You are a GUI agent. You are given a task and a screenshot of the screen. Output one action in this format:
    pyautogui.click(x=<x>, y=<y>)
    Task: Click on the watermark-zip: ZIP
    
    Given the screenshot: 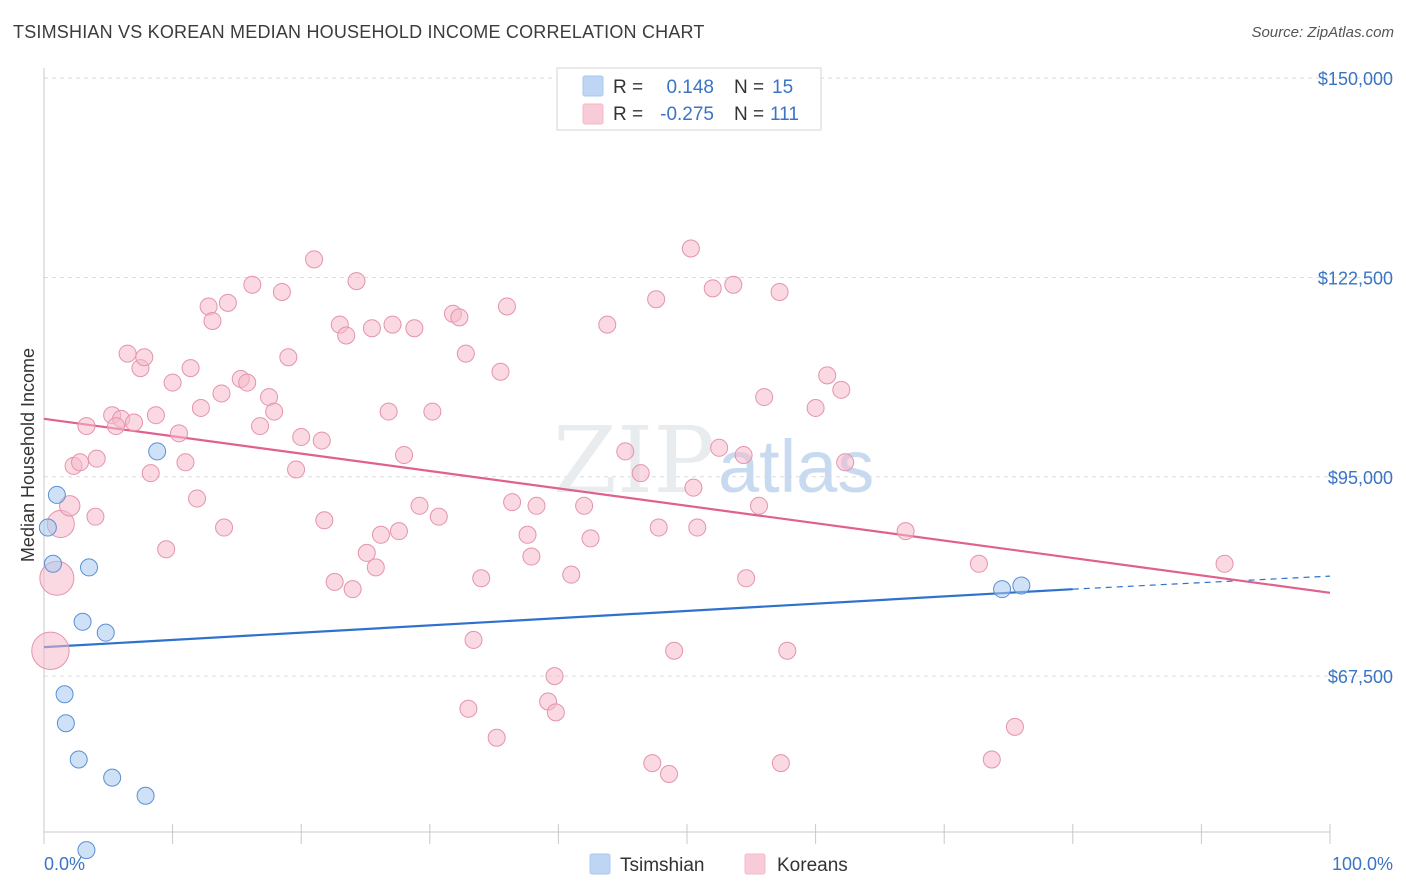 What is the action you would take?
    pyautogui.click(x=634, y=460)
    